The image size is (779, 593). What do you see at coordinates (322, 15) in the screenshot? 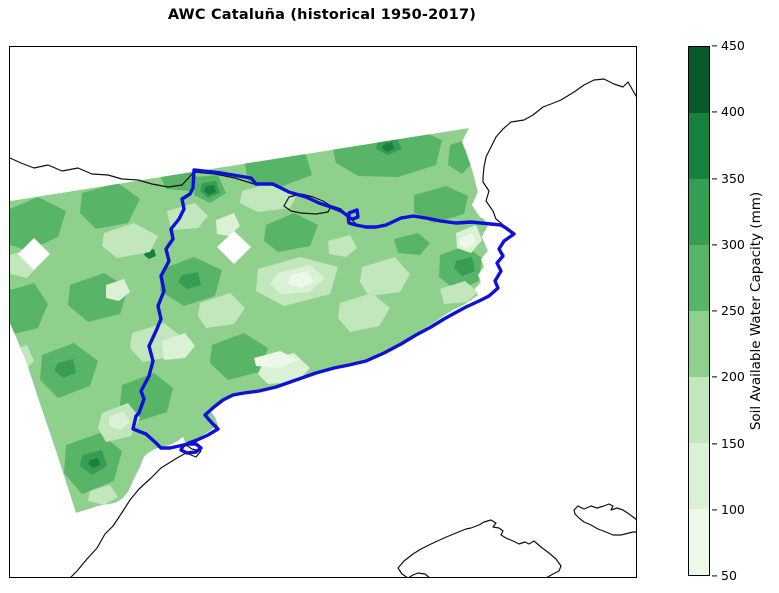
I see `figure-title: AWC Cataluña (historical 1950-2017)` at bounding box center [322, 15].